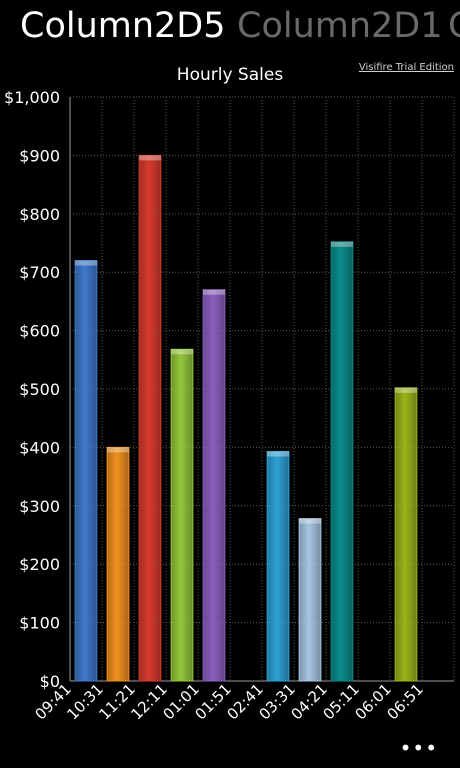  What do you see at coordinates (39, 155) in the screenshot?
I see `y-tick-label: $900` at bounding box center [39, 155].